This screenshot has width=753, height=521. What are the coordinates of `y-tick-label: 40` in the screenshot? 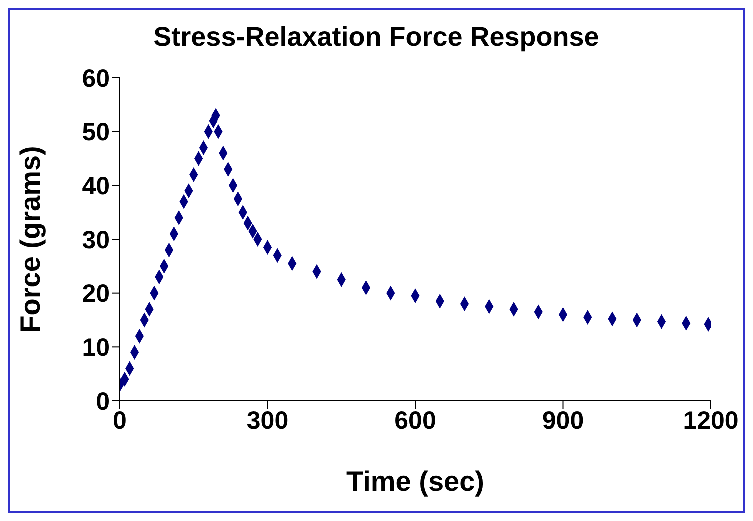 It's located at (96, 186).